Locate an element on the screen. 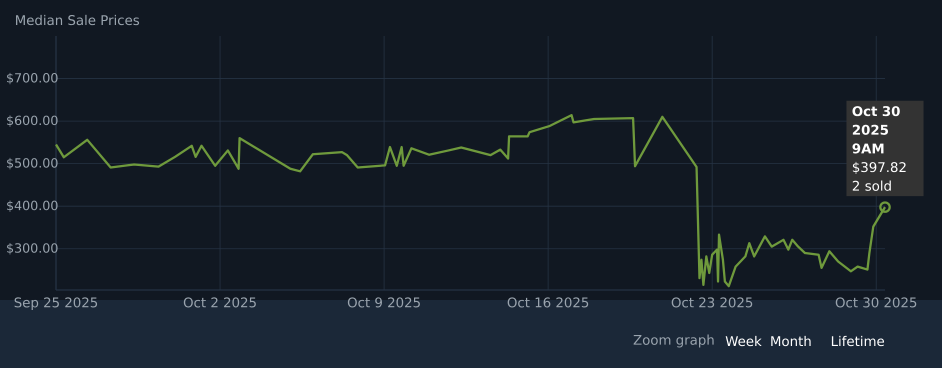  annotation: Oct 30 2025 9AM $397.82 2 sold is located at coordinates (879, 148).